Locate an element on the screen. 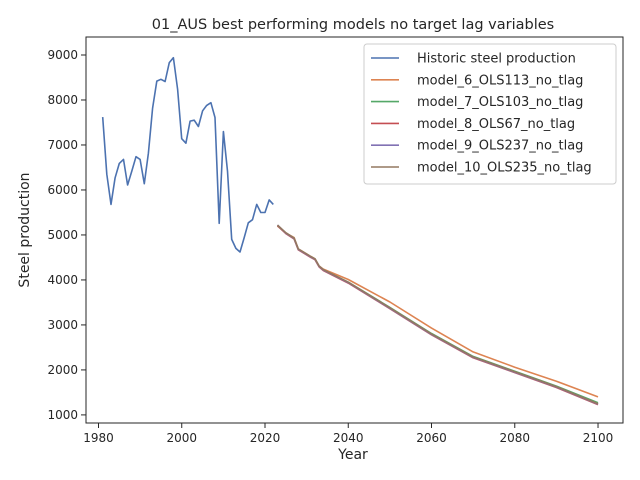 This screenshot has width=640, height=480. y-axis: 1000 2000 3000 4000 5000 6000 7000 8000 9000 is located at coordinates (66, 235).